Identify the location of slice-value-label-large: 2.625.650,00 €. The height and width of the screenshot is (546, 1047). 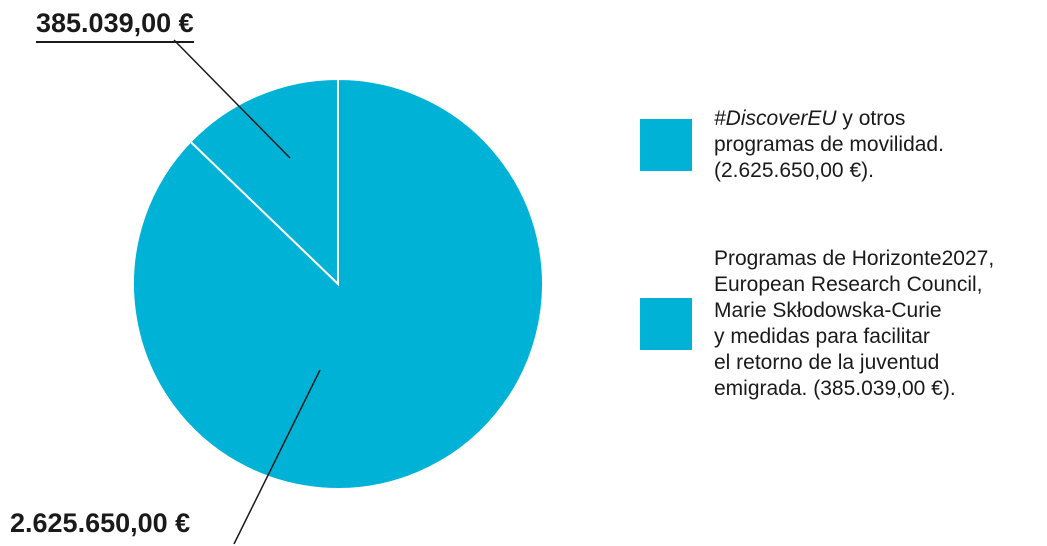
(100, 523).